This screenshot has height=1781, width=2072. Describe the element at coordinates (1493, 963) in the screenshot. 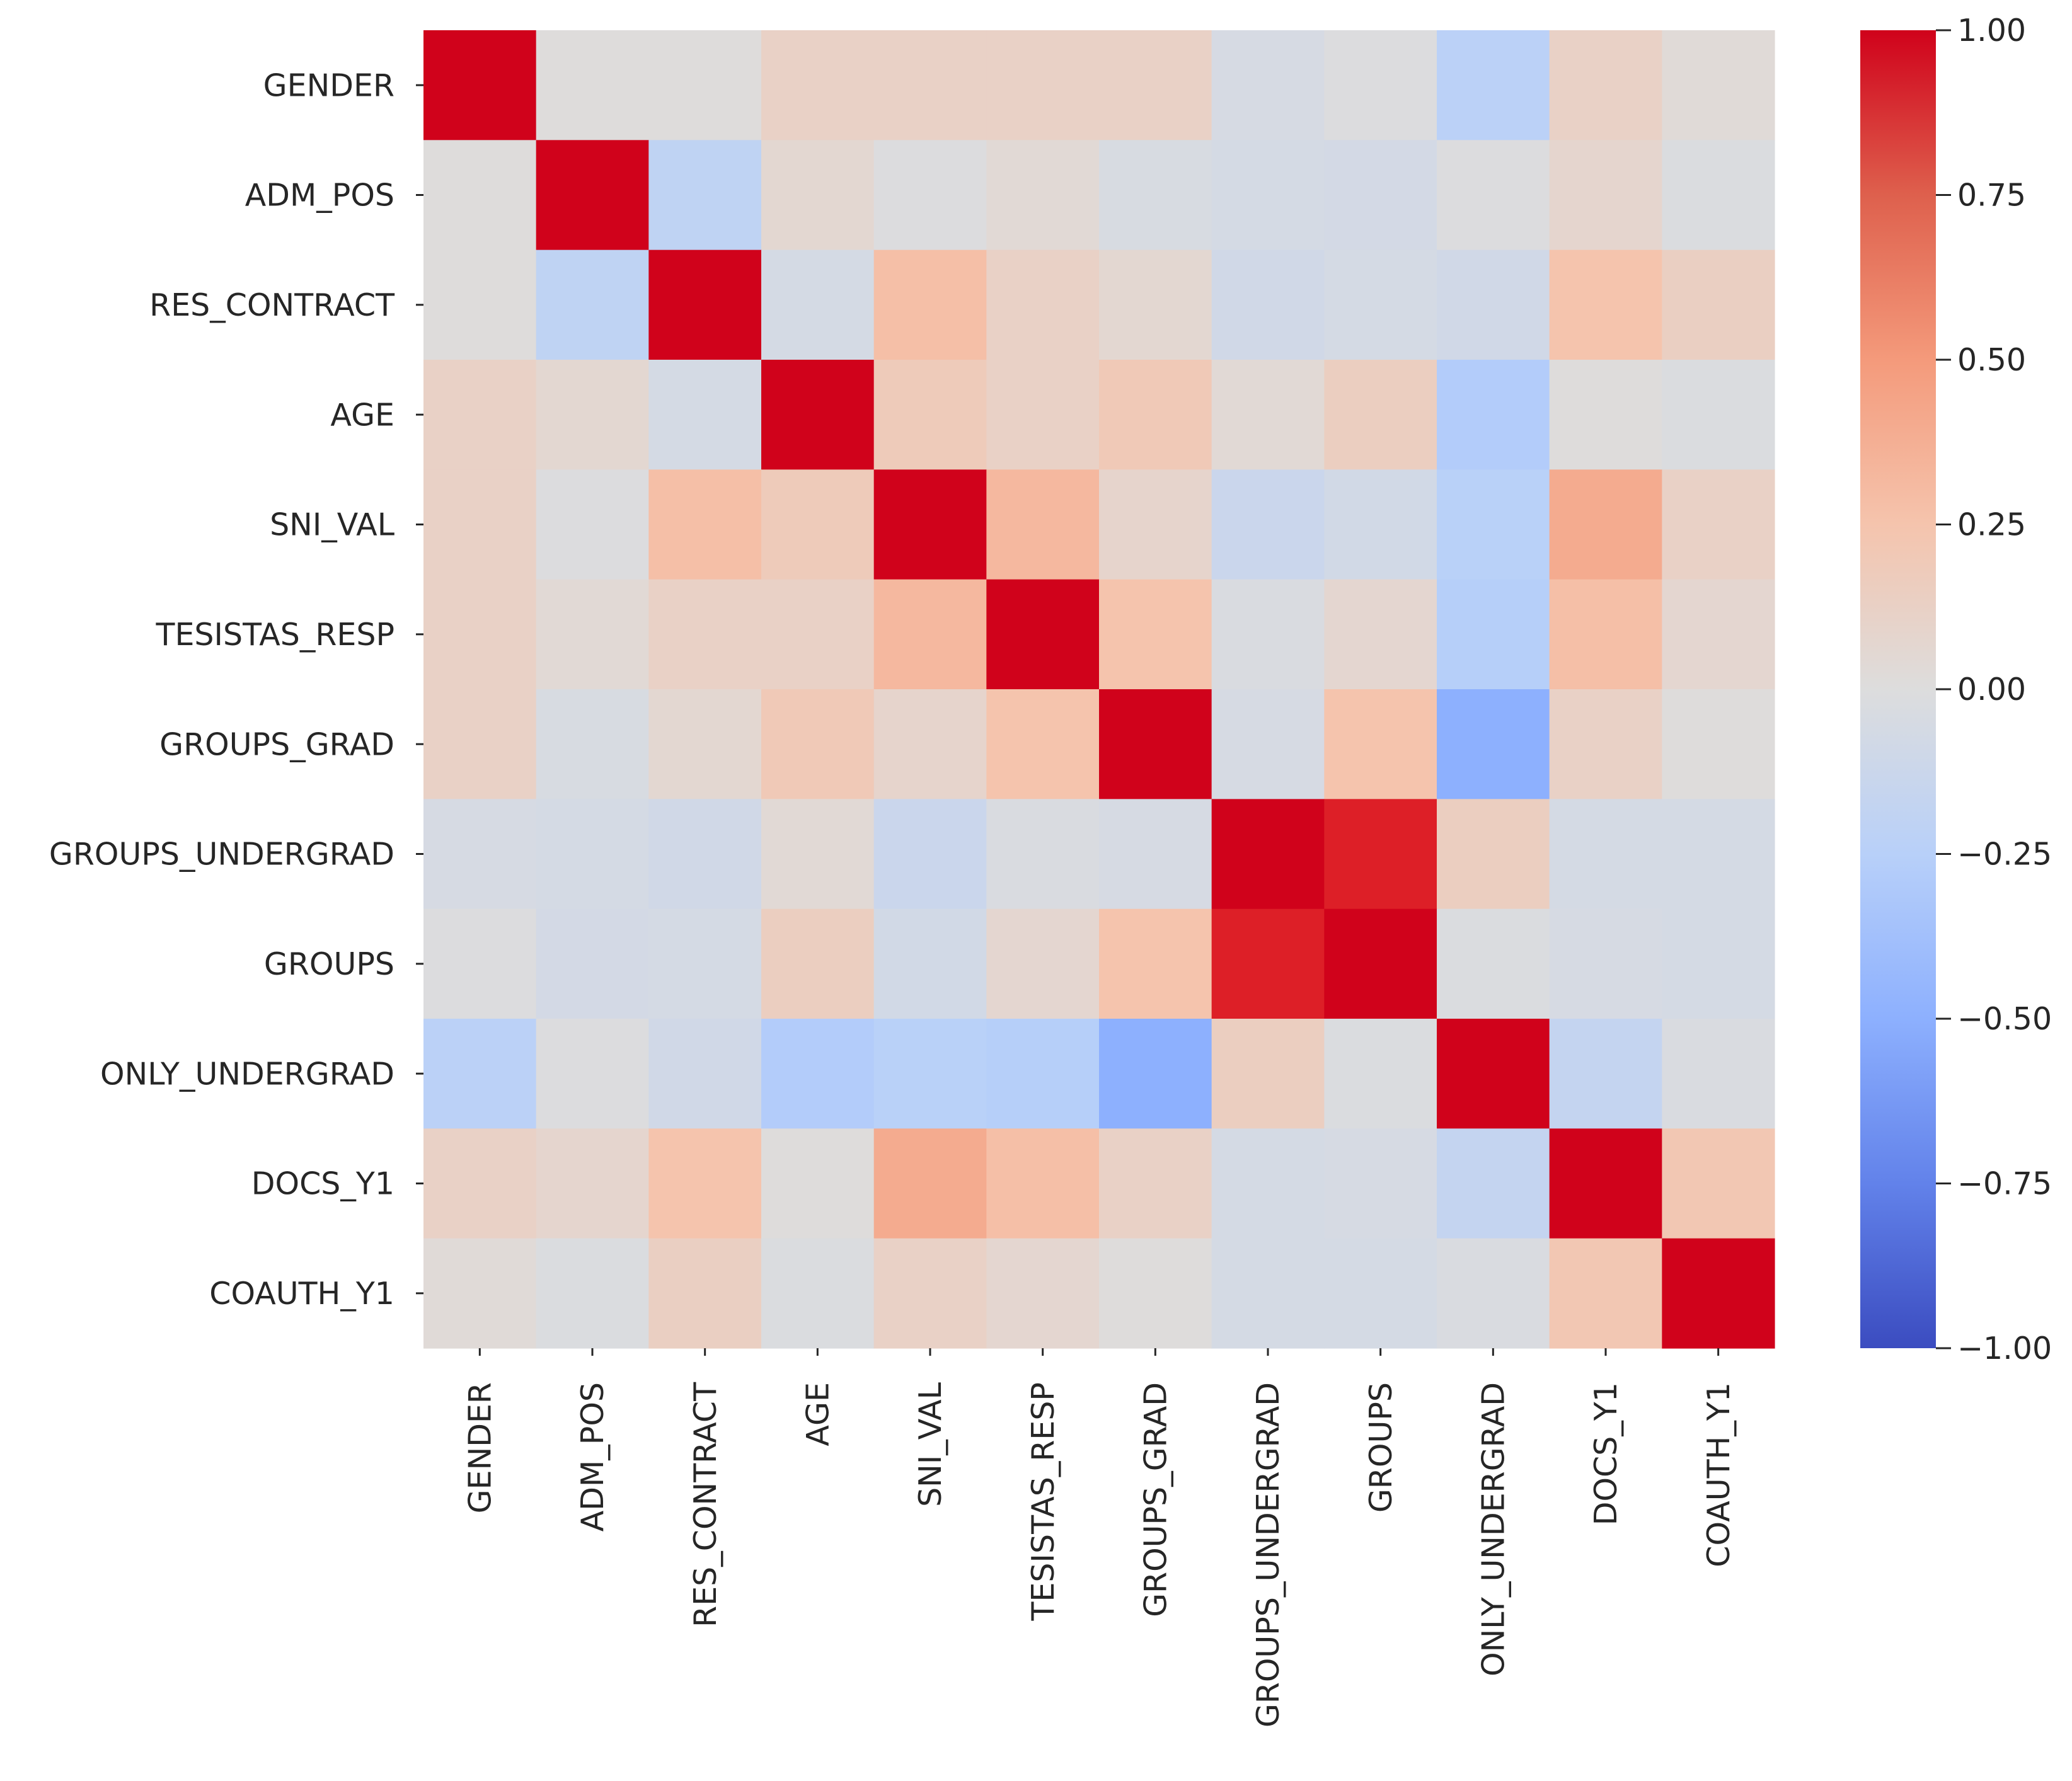

I see `heatmap-cell-groups-only-undergrad` at that location.